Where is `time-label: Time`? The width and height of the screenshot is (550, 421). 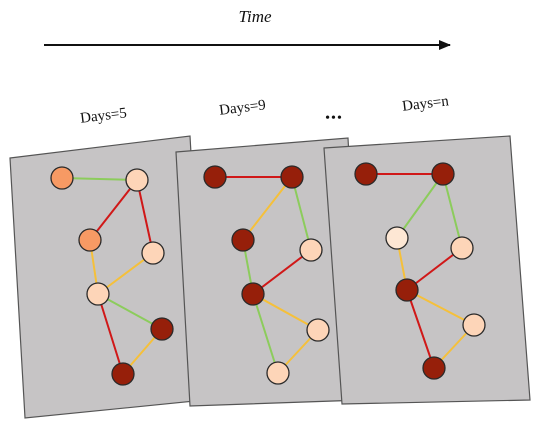 time-label: Time is located at coordinates (255, 16).